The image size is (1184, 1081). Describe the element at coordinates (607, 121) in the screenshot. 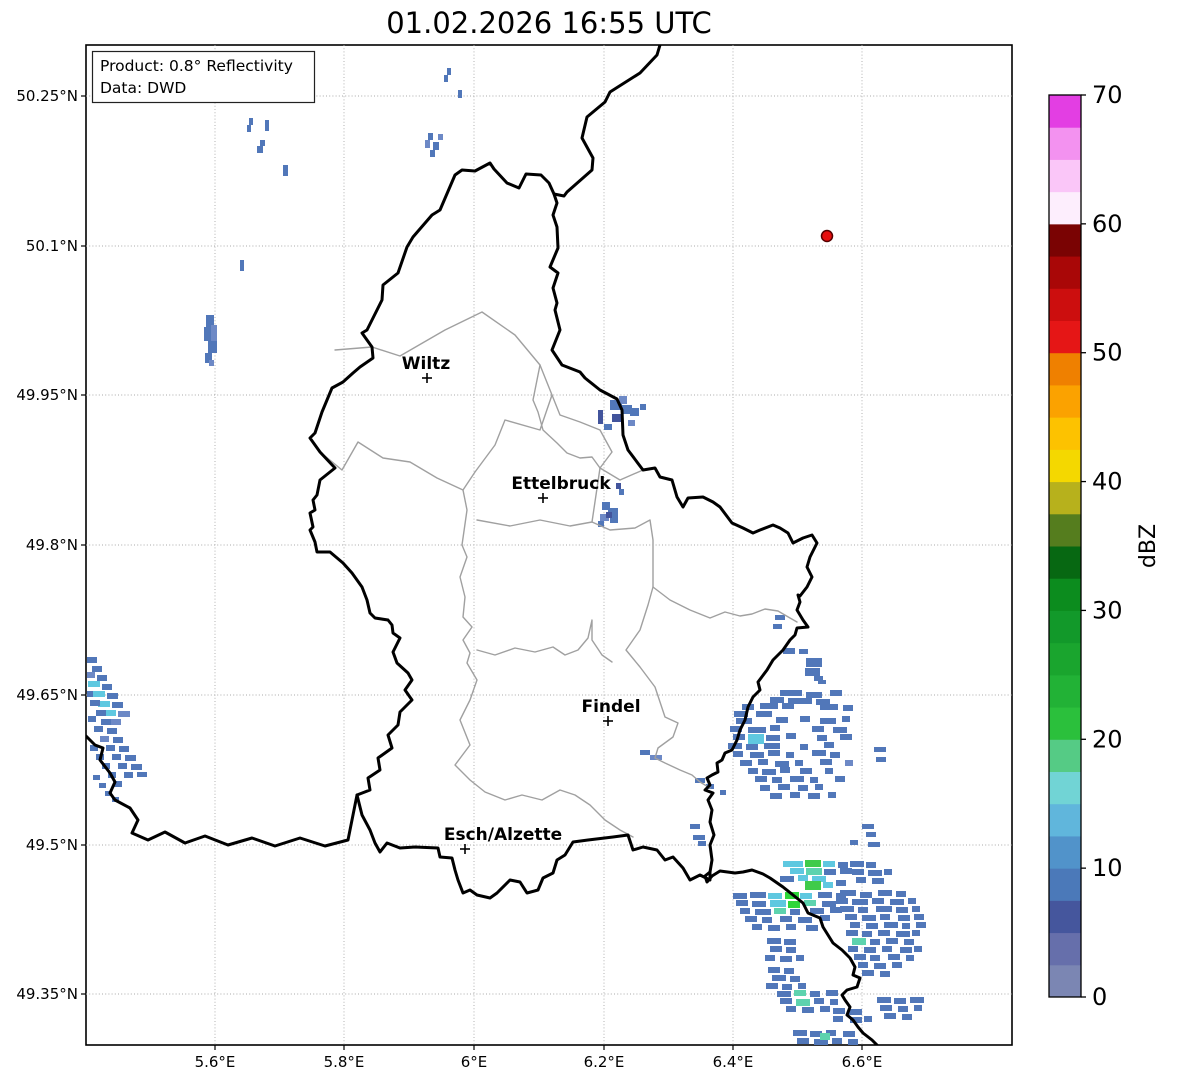

I see `country-border` at that location.